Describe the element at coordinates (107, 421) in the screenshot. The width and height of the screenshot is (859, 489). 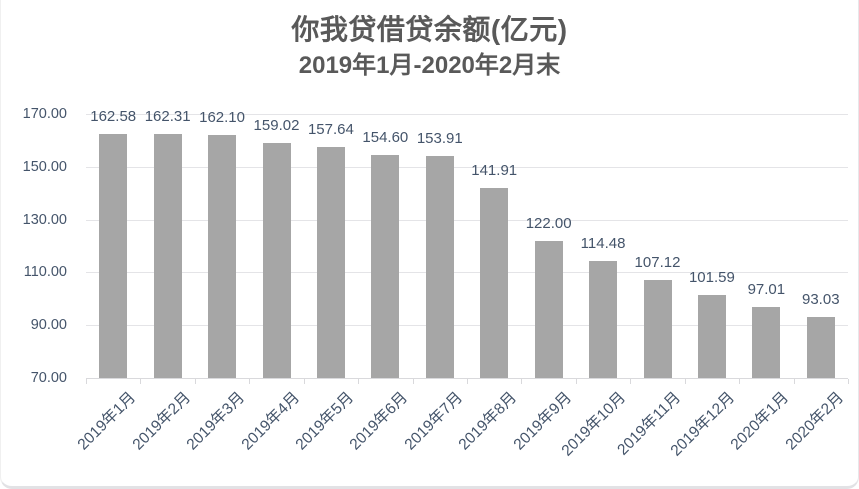
I see `x-axis-label: 2019年1月` at that location.